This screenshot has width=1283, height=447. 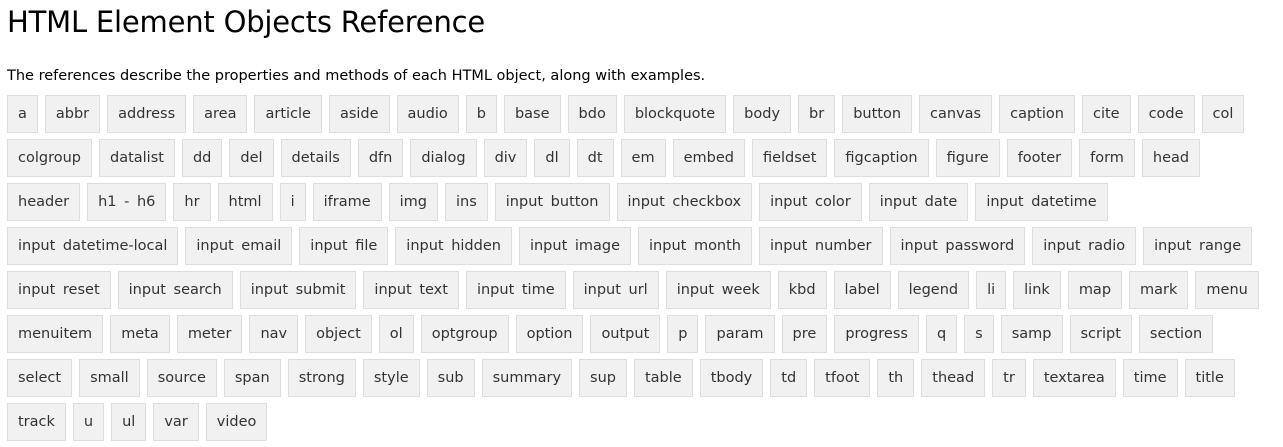 What do you see at coordinates (411, 290) in the screenshot?
I see `tag-button-input-text: input text` at bounding box center [411, 290].